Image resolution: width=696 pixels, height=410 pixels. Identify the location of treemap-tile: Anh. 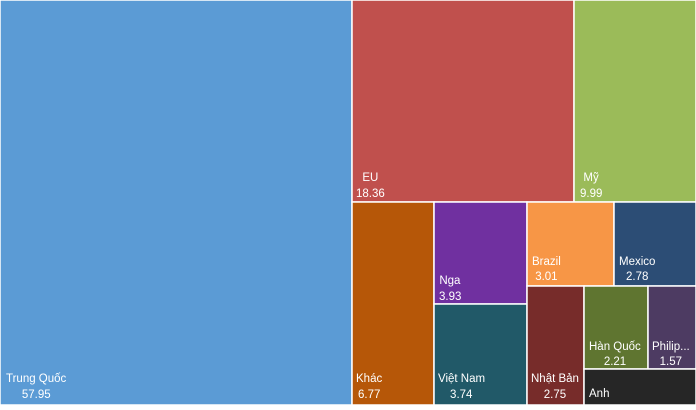
(639, 387).